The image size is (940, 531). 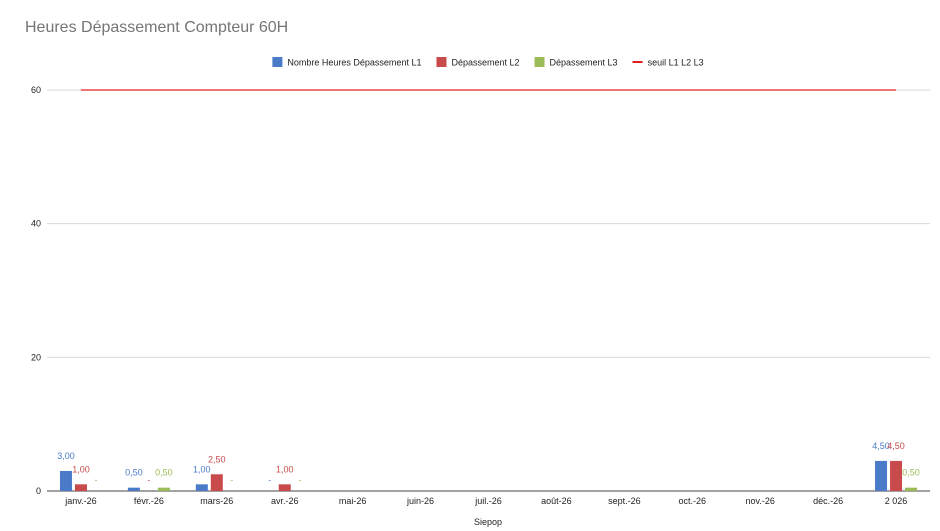 I want to click on data-label: 2,50, so click(x=217, y=459).